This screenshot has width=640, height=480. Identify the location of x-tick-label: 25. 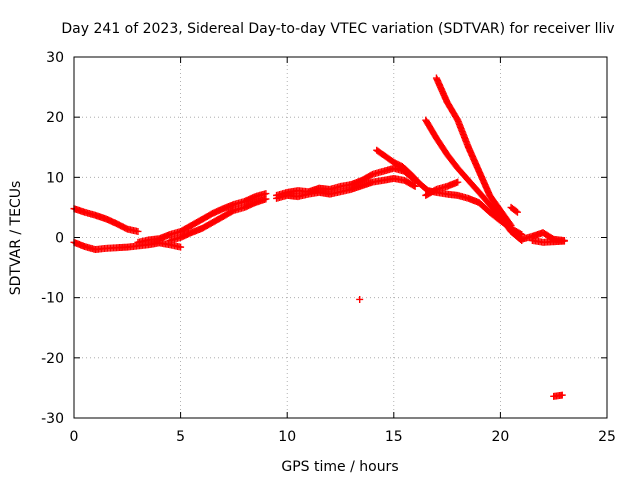
(607, 437).